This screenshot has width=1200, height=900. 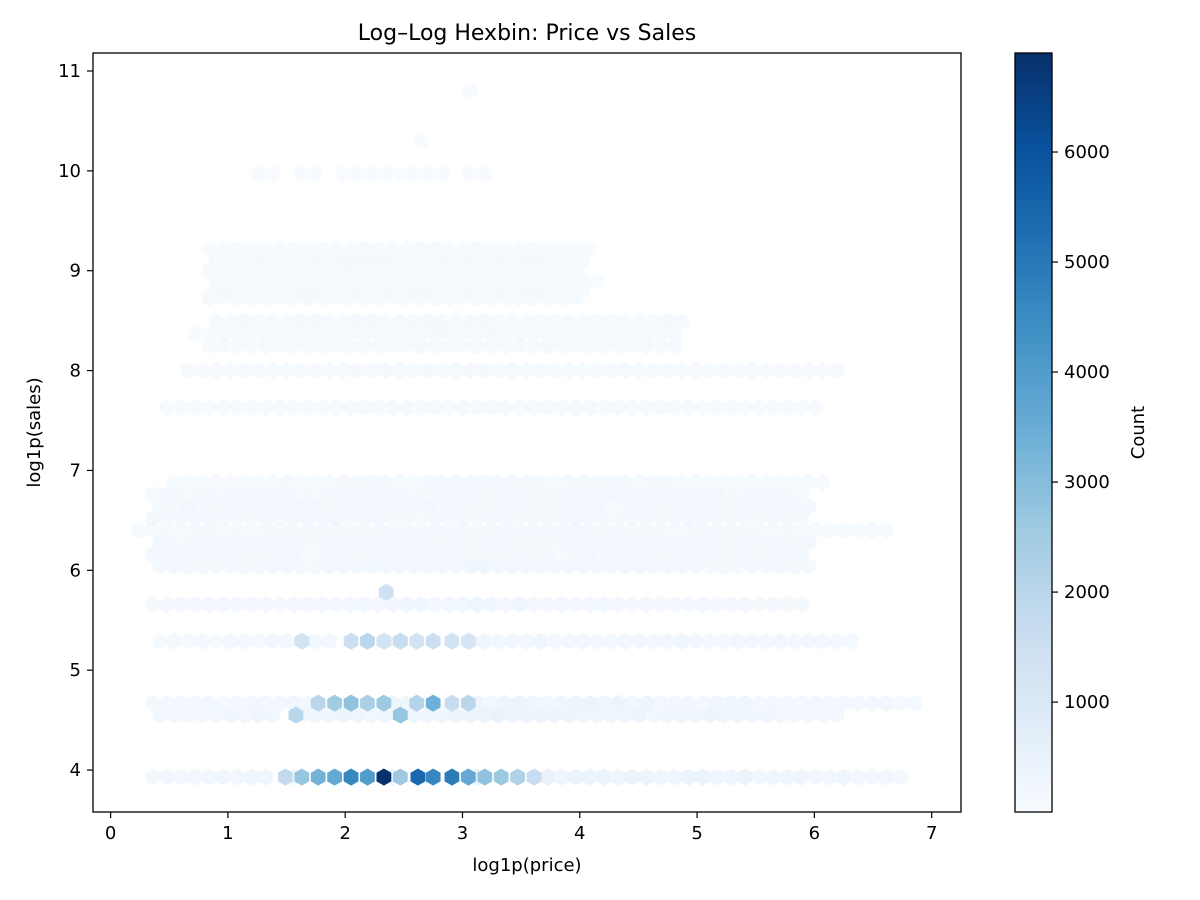 What do you see at coordinates (1033, 432) in the screenshot?
I see `colorbar` at bounding box center [1033, 432].